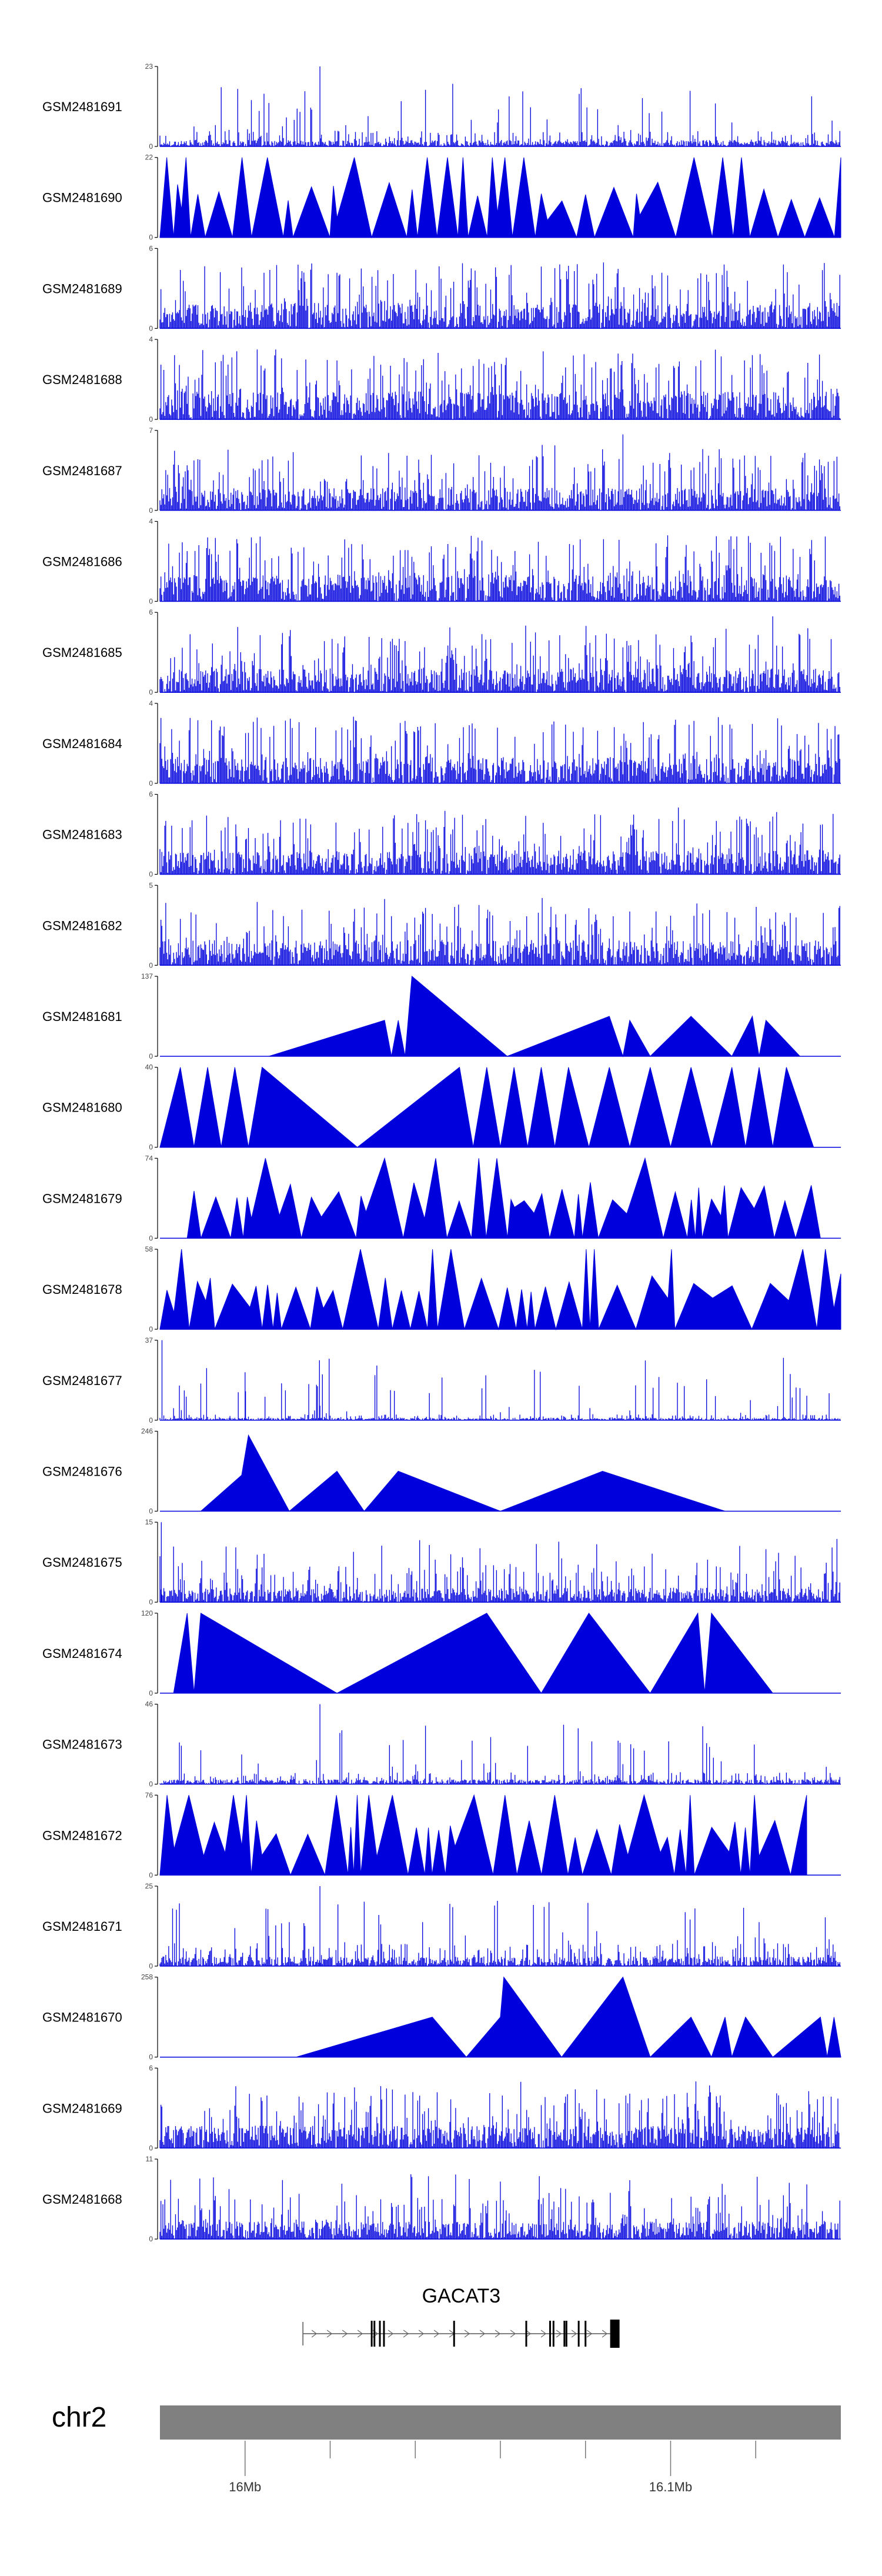  I want to click on track-label: GSM2481685, so click(82, 652).